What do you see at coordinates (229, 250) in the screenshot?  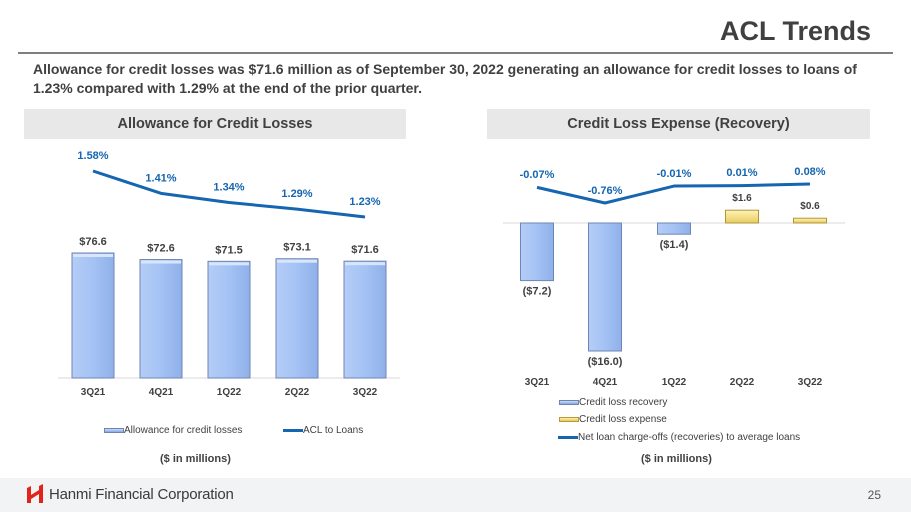 I see `bar-data-label: $71.5` at bounding box center [229, 250].